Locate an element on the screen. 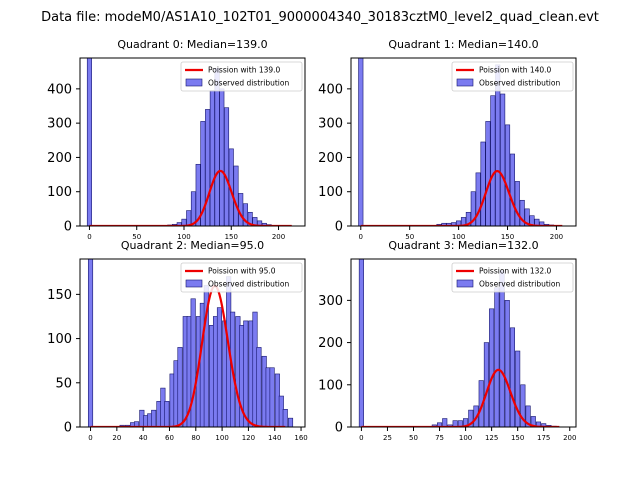 This screenshot has height=480, width=640. legend-poisson-label: Poission with 140.0 is located at coordinates (515, 70).